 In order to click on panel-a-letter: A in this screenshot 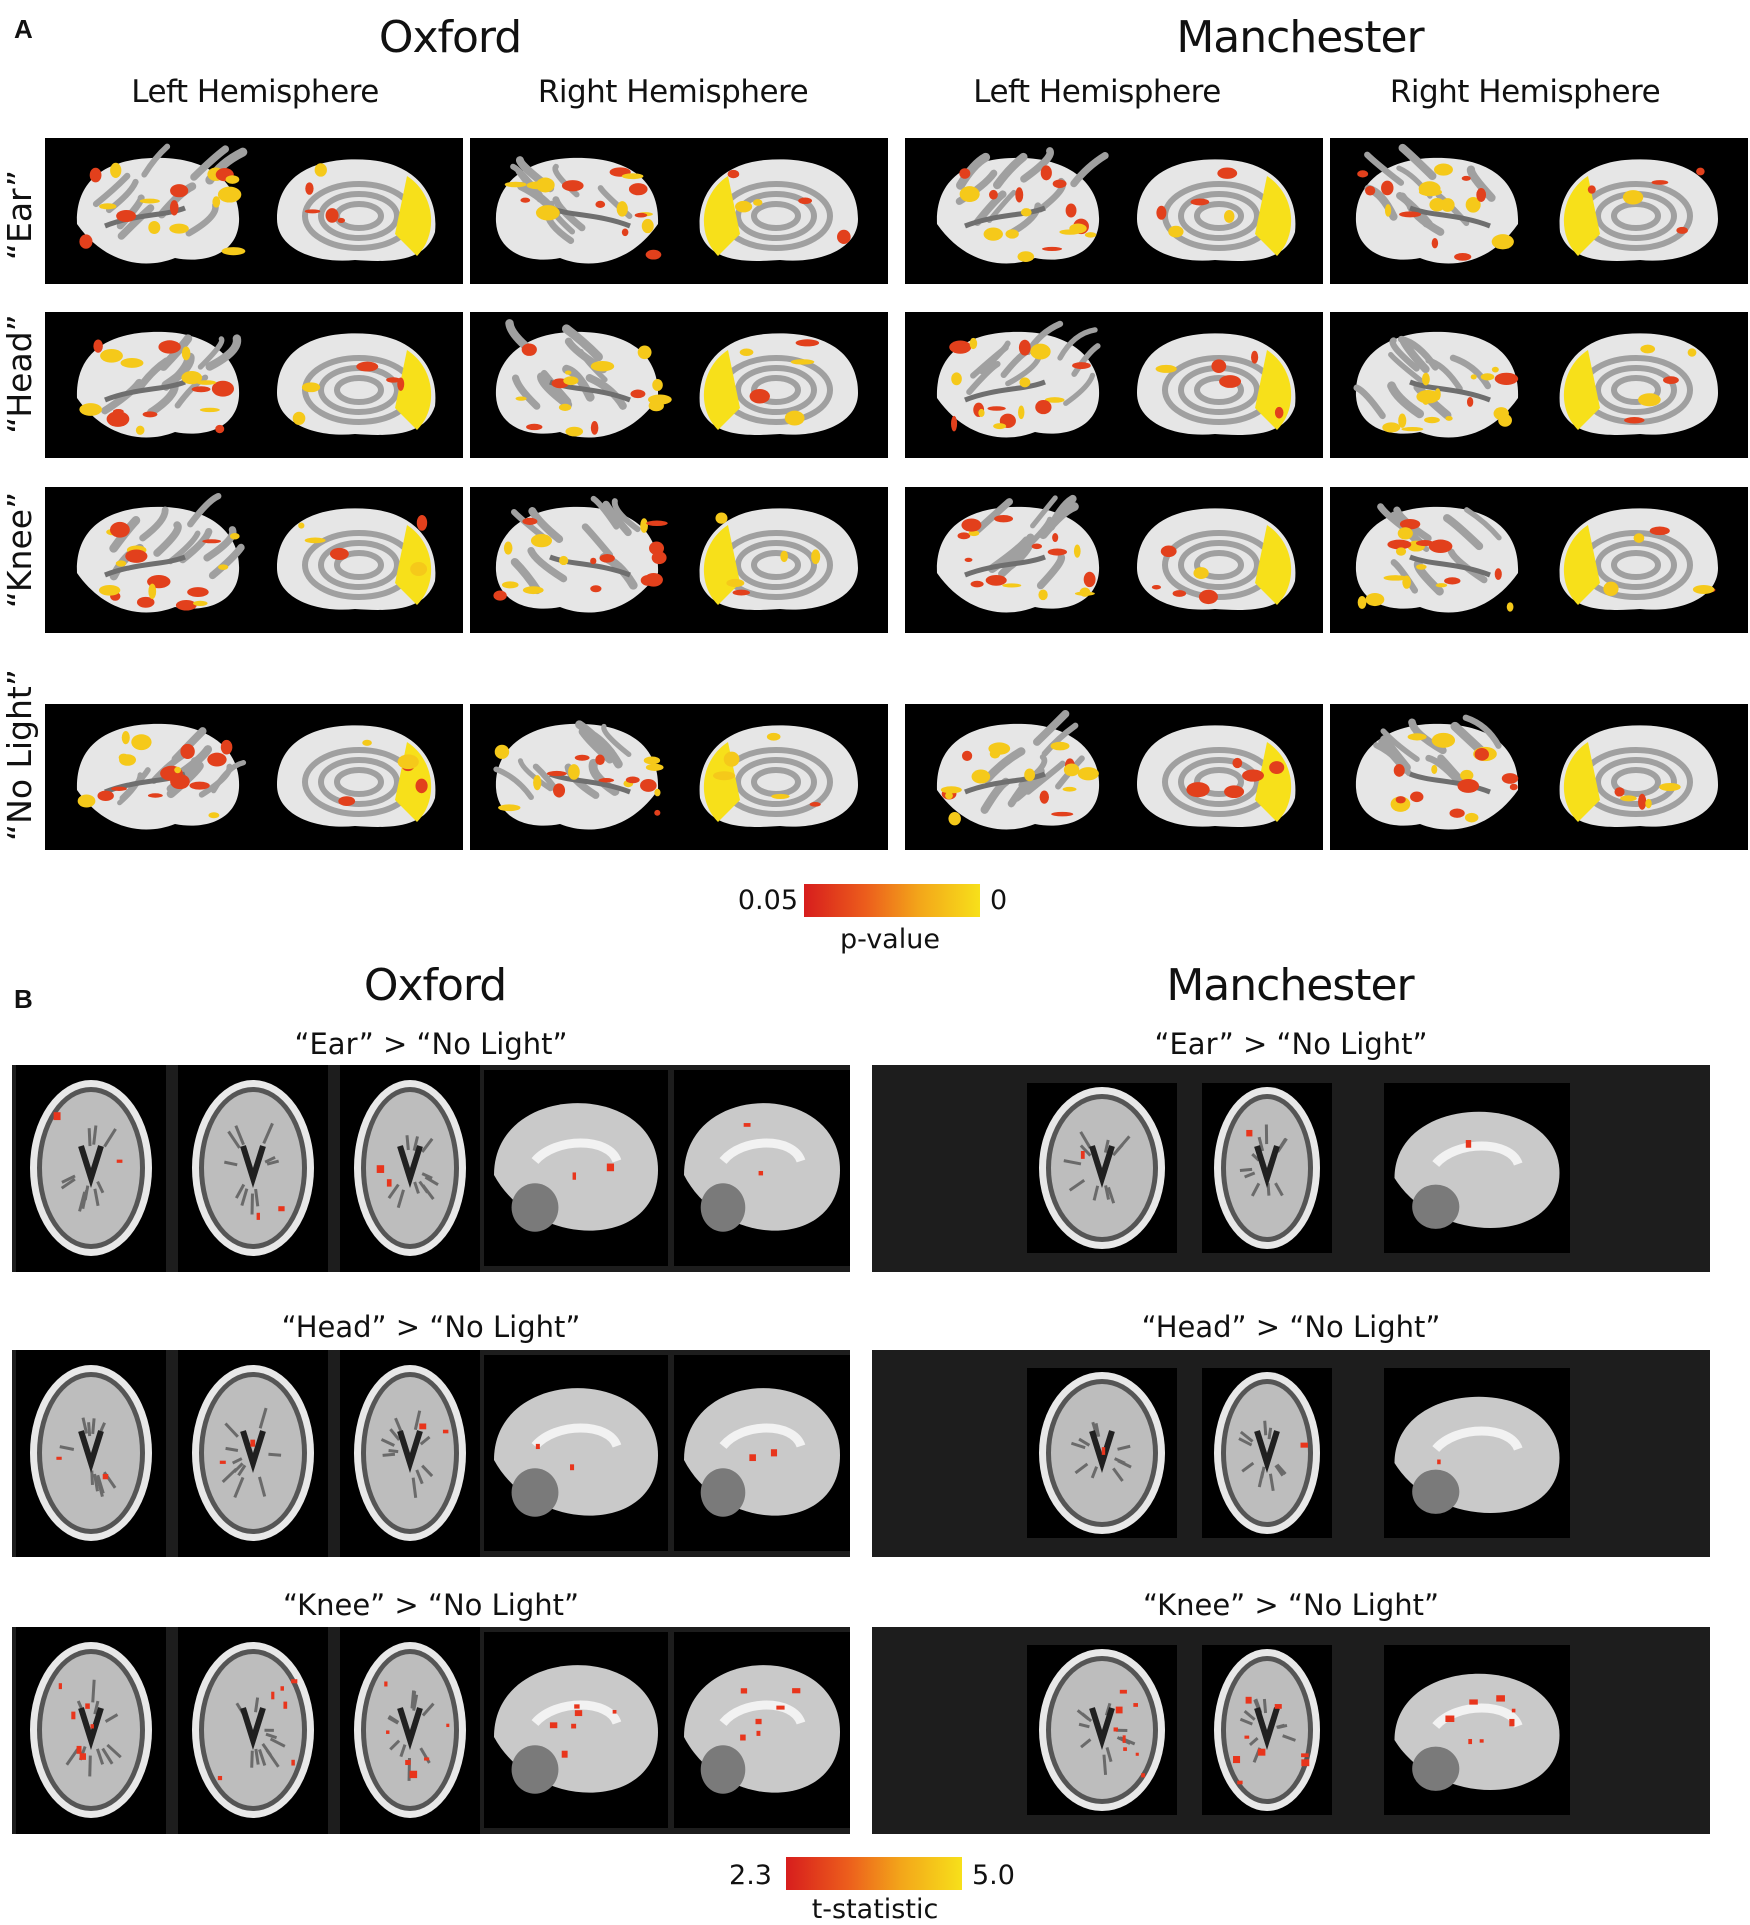, I will do `click(23, 29)`.